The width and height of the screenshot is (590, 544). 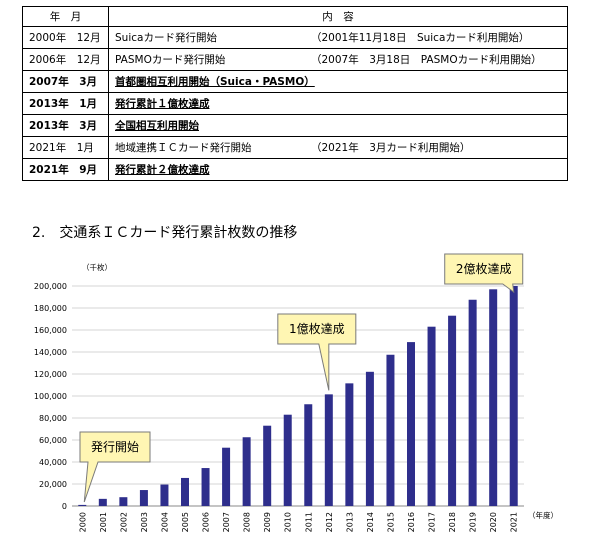 What do you see at coordinates (329, 522) in the screenshot?
I see `x-tick-label: 2012` at bounding box center [329, 522].